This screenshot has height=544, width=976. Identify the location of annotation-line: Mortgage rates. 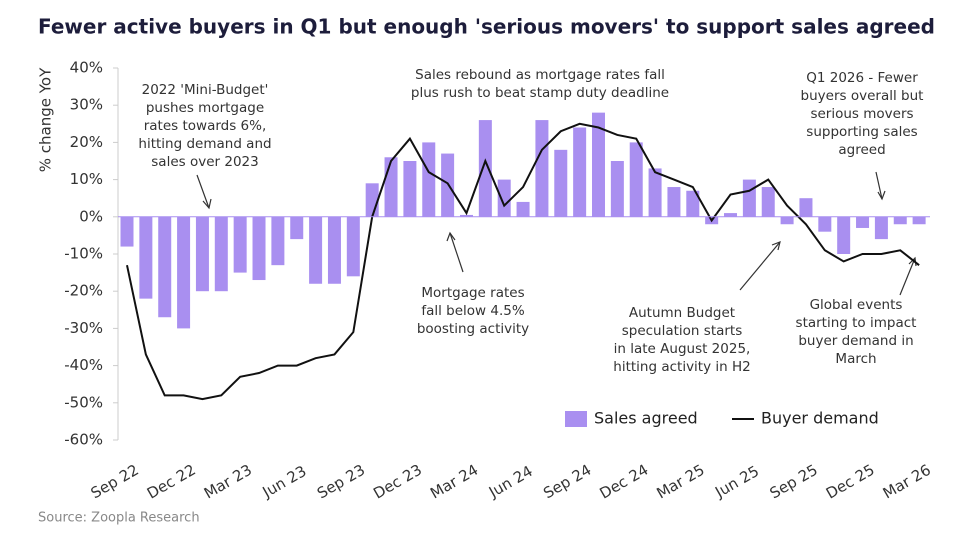
(472, 293).